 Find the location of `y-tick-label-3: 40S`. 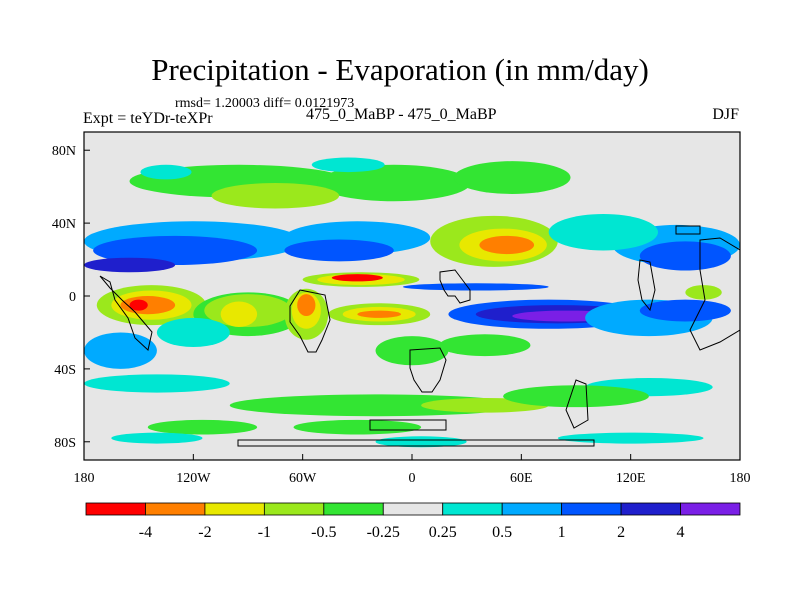

y-tick-label-3: 40S is located at coordinates (65, 370).